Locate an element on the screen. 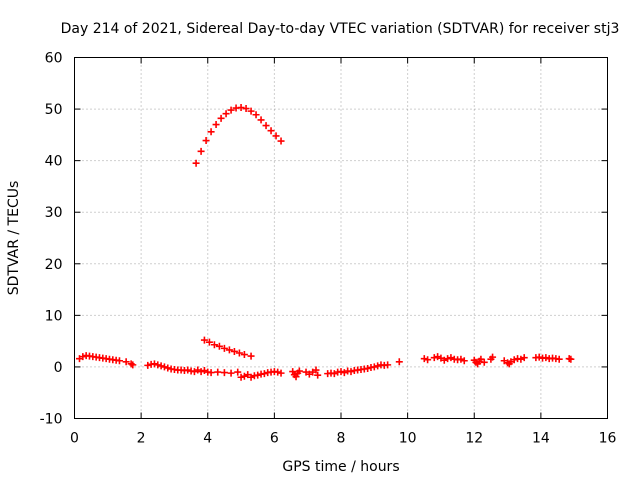 This screenshot has width=640, height=480. x-tick-label: 4 is located at coordinates (207, 439).